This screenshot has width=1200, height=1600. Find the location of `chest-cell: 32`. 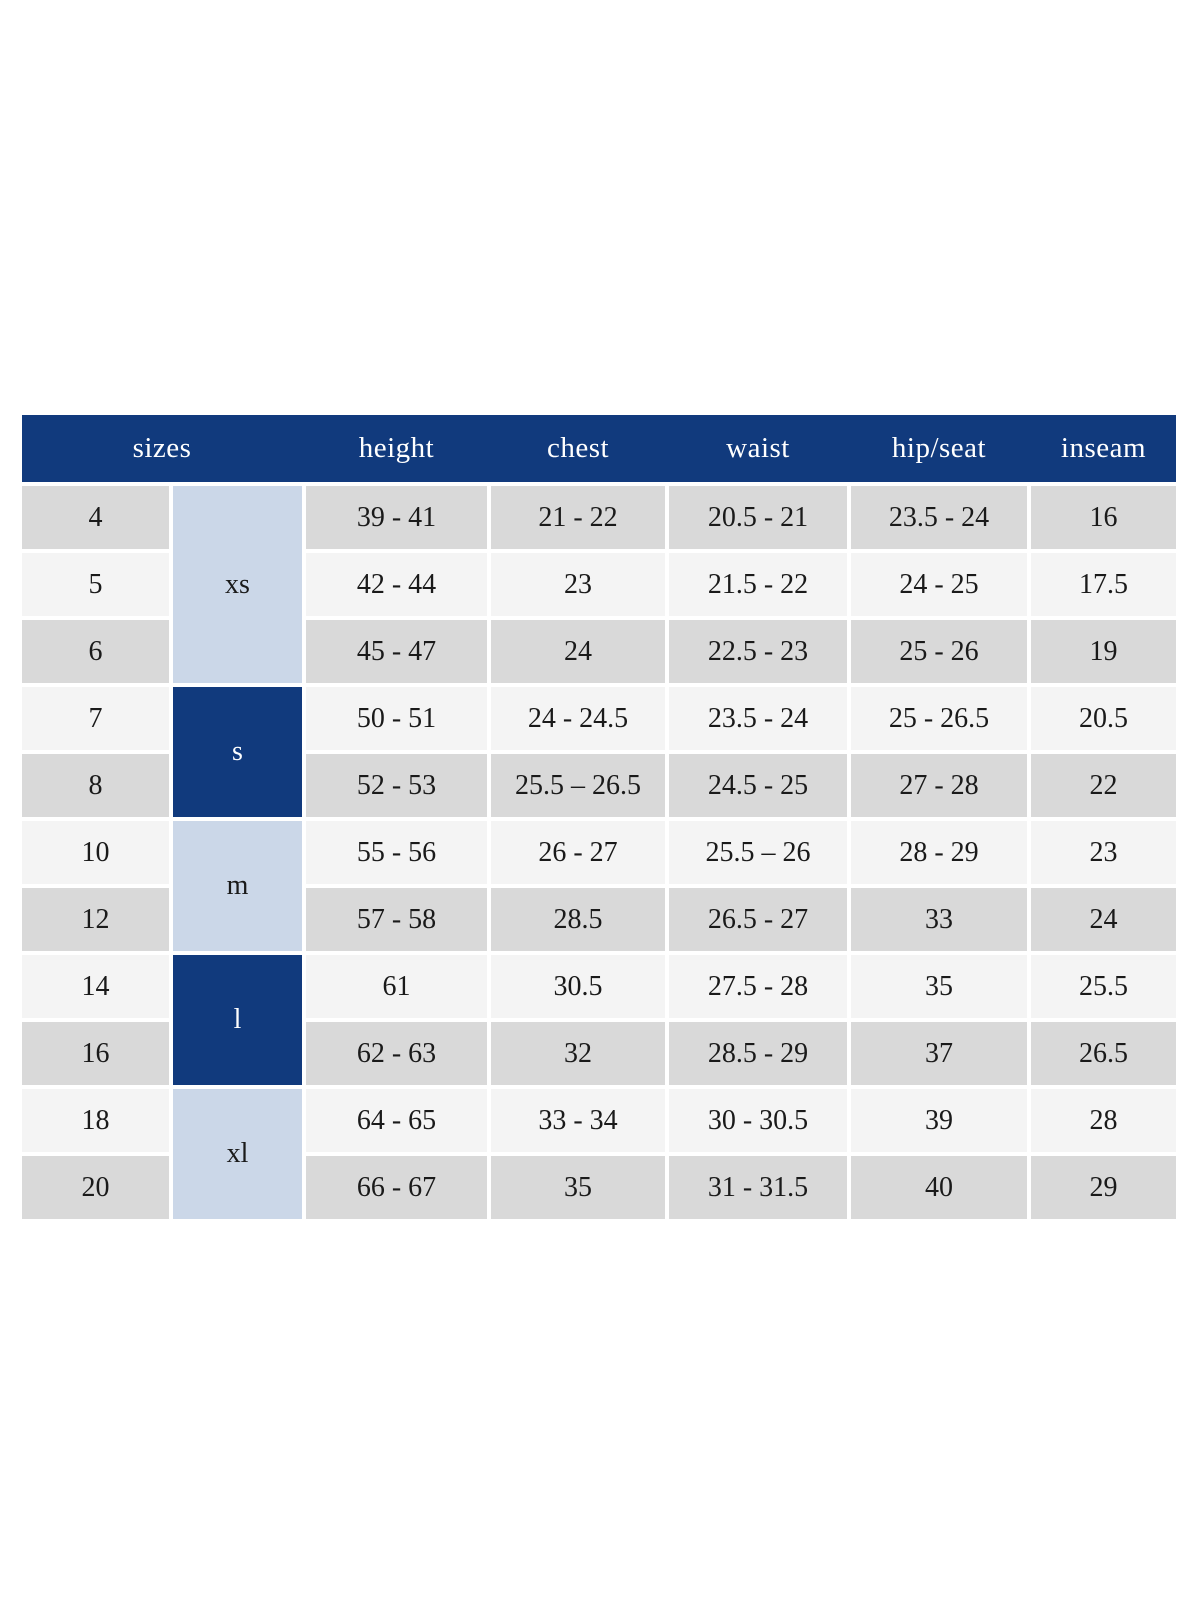

chest-cell: 32 is located at coordinates (578, 1053).